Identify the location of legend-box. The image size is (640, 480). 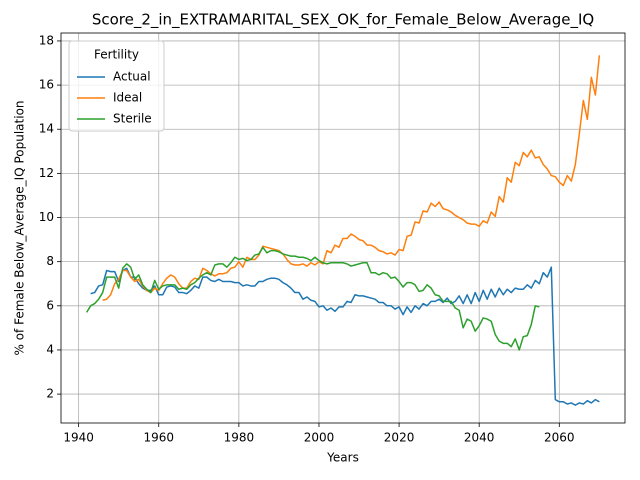
(116, 86).